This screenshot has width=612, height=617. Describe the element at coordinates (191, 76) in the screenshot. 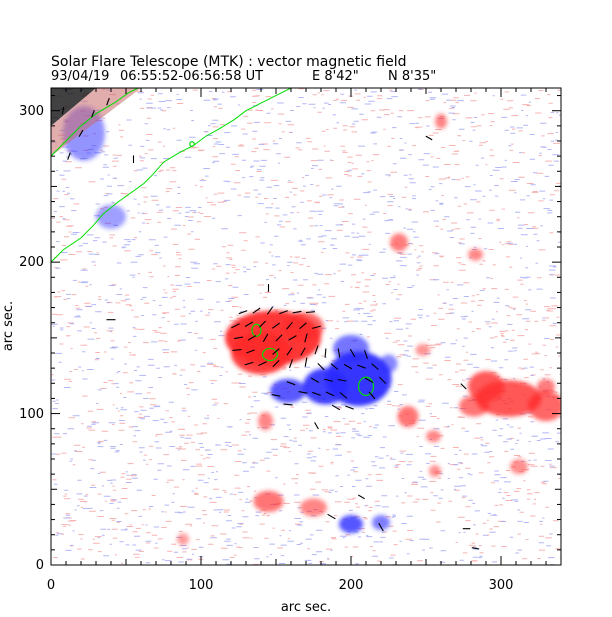

I see `observation-time-range: 06:55:52-06:56:58 UT` at that location.